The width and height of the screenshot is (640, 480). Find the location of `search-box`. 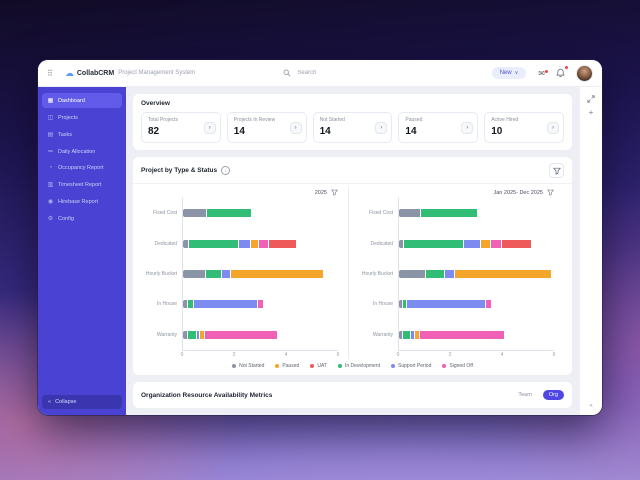

search-box is located at coordinates (343, 73).